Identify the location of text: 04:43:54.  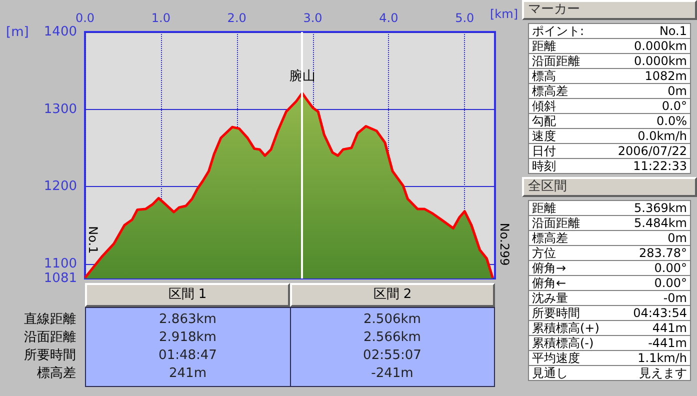
(660, 313).